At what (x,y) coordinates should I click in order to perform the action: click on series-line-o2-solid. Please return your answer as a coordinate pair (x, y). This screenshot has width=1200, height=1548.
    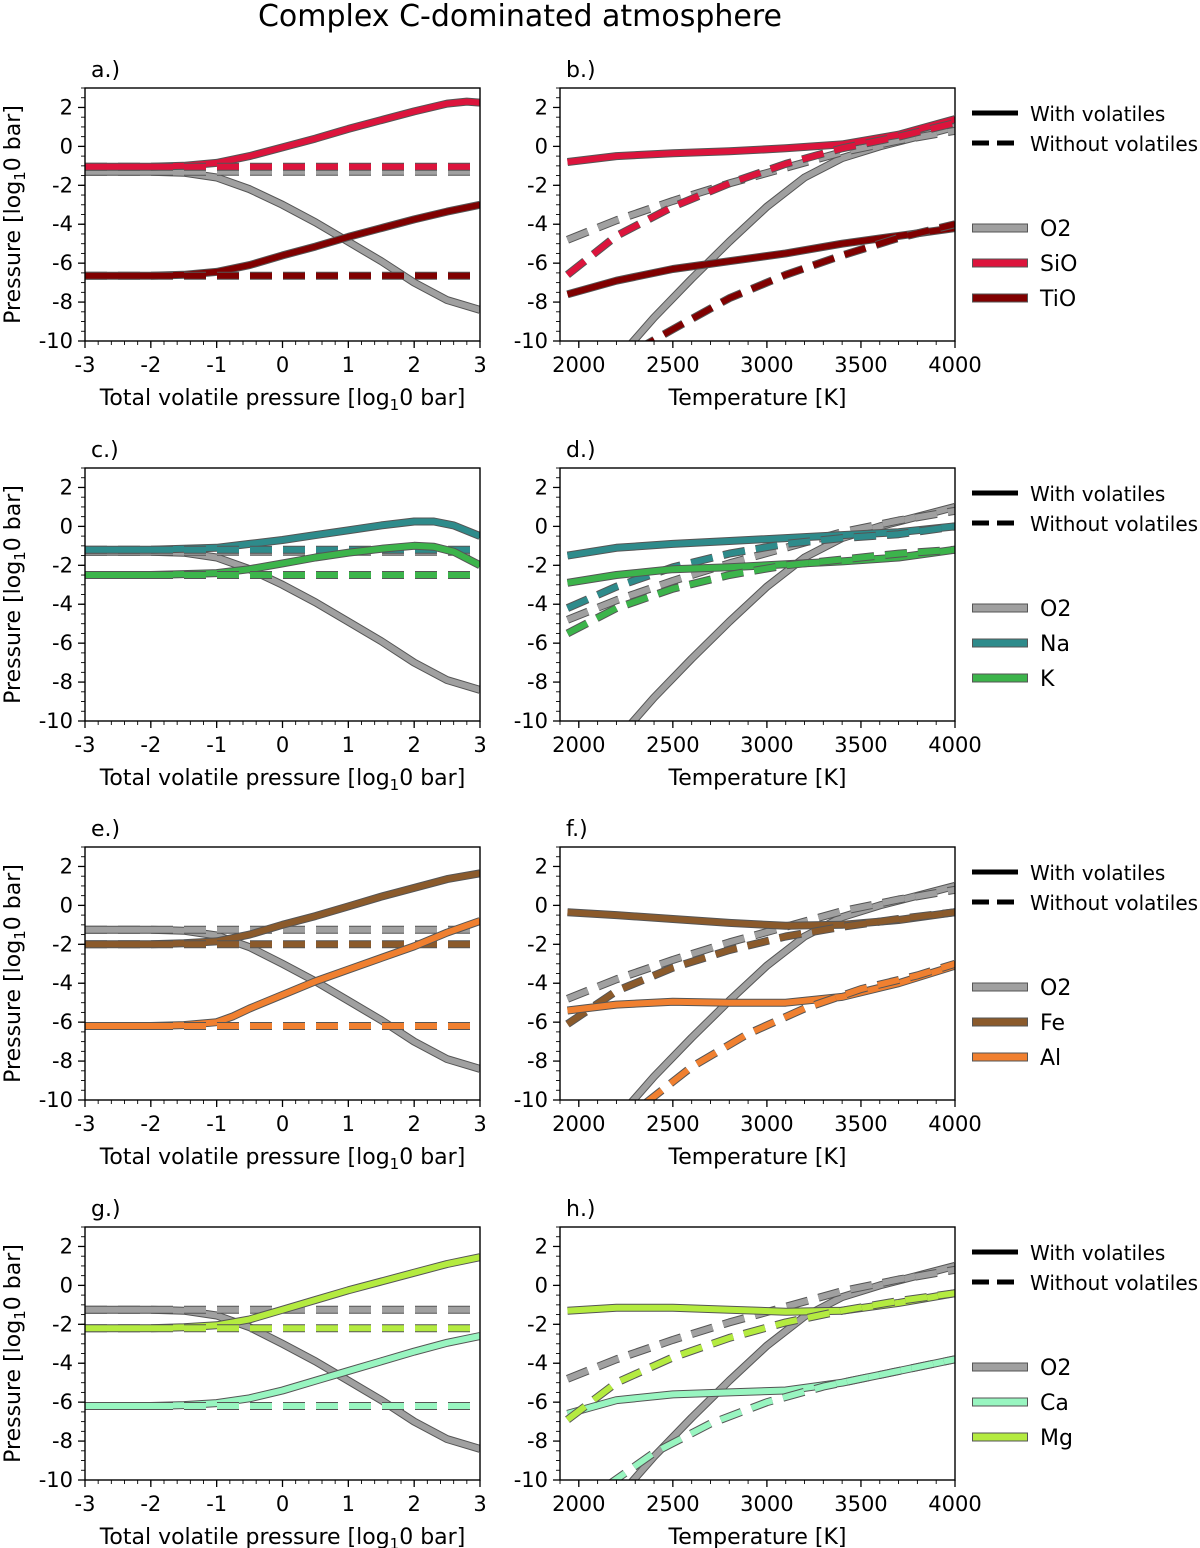
    Looking at the image, I should click on (282, 999).